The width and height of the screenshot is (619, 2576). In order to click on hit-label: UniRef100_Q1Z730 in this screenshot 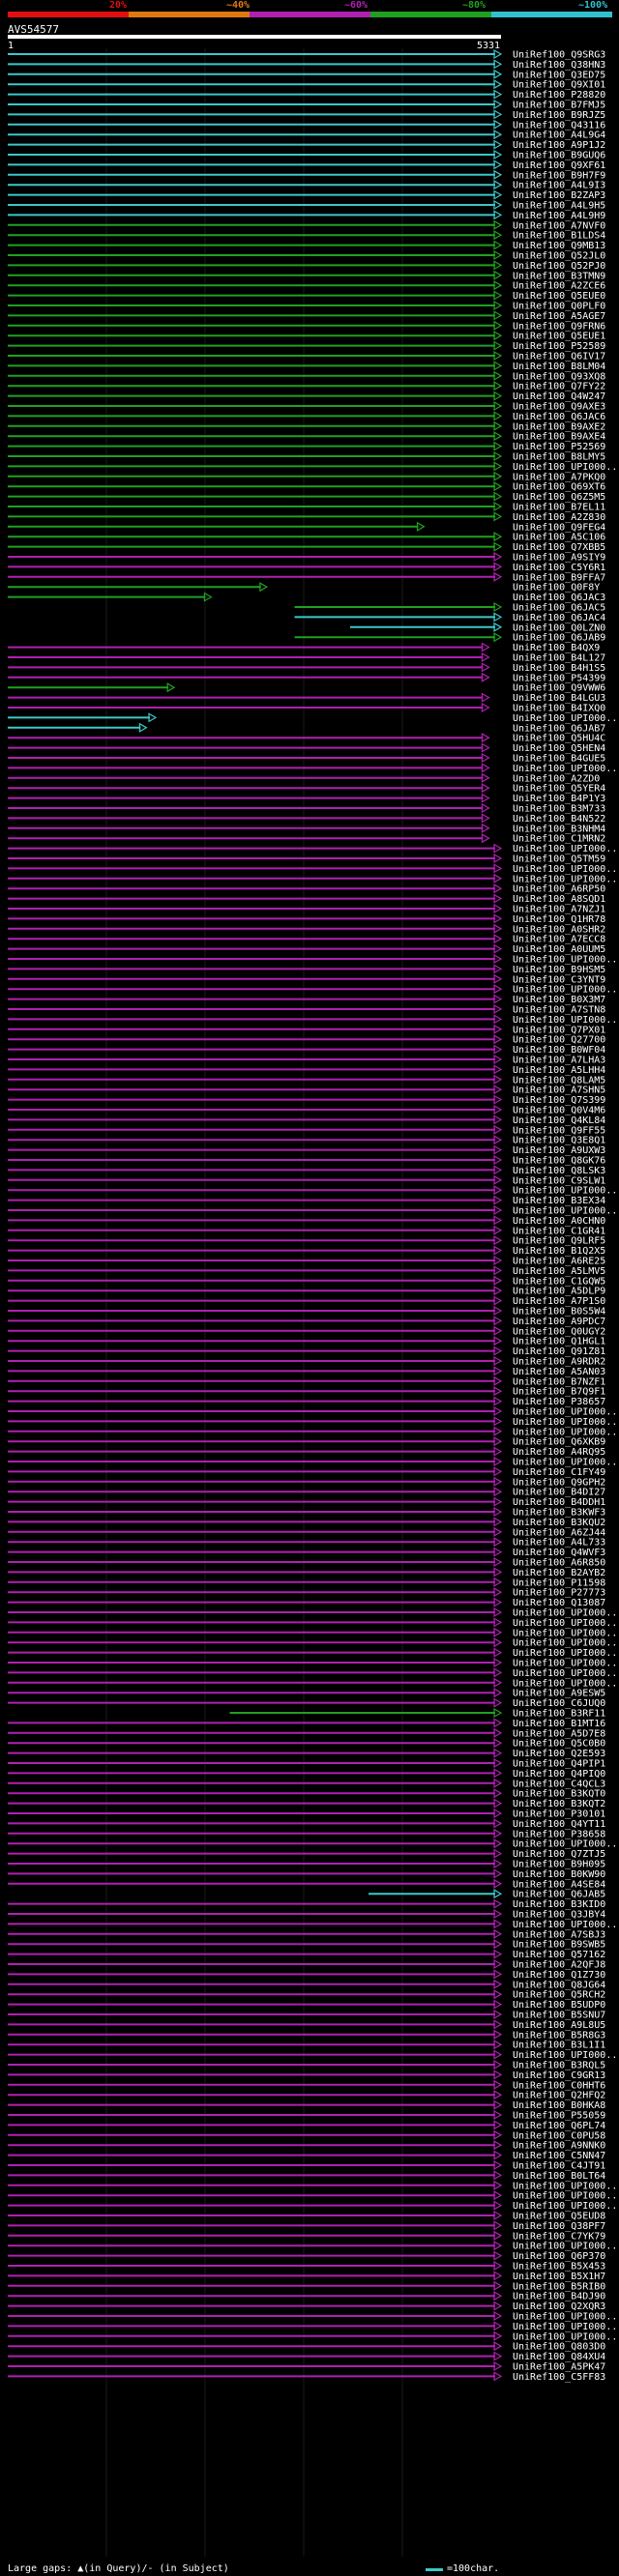, I will do `click(559, 1976)`.